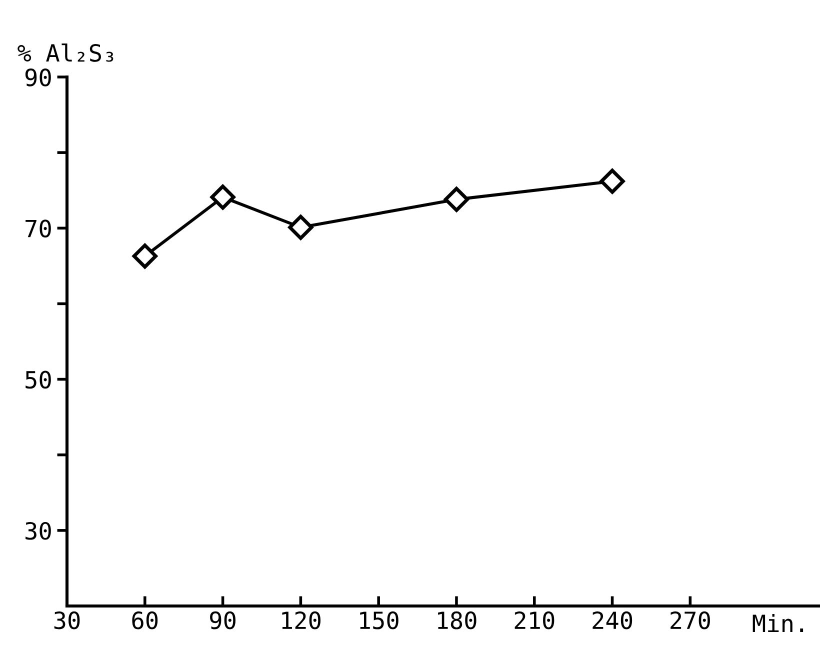  I want to click on y-tick-label: 70, so click(38, 229).